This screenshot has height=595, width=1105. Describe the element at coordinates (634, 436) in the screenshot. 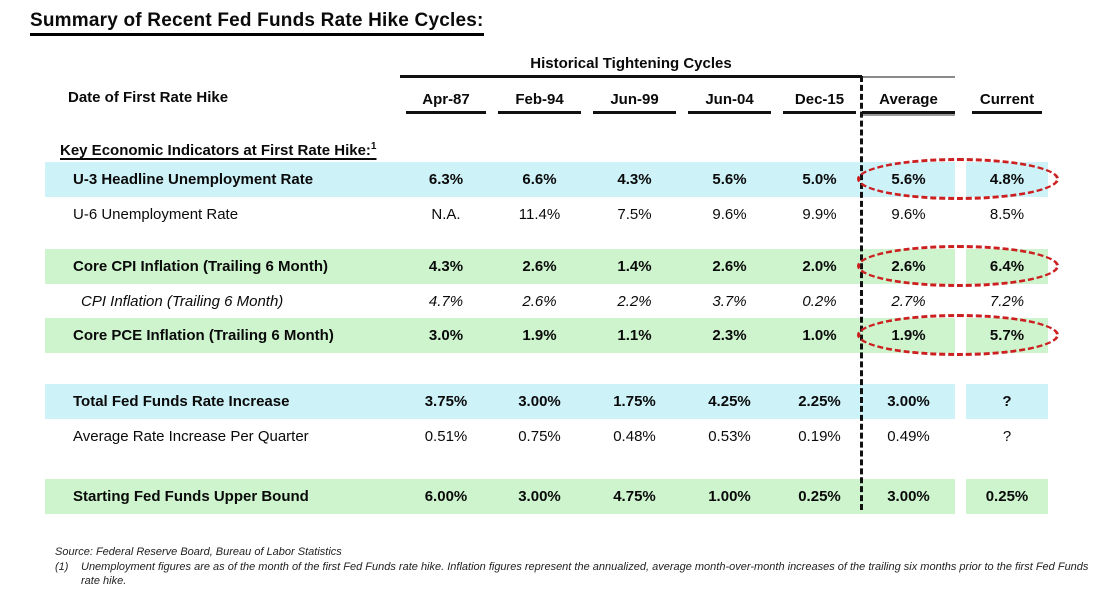

I see `value-cell: 0.48%` at that location.